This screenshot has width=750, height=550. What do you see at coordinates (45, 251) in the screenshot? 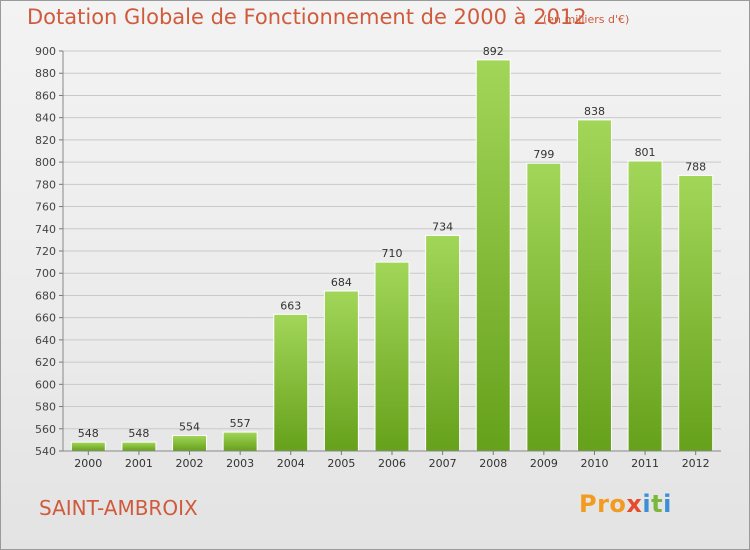
I see `y-tick-label: 720` at bounding box center [45, 251].